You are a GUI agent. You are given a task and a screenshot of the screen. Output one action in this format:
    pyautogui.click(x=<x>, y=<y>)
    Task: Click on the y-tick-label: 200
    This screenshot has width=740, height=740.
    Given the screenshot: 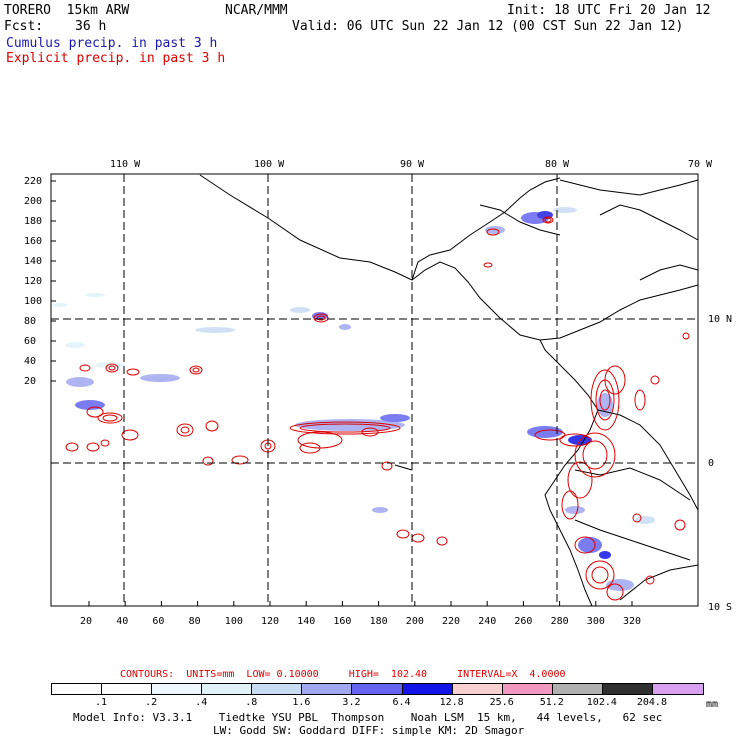 What is the action you would take?
    pyautogui.click(x=33, y=201)
    